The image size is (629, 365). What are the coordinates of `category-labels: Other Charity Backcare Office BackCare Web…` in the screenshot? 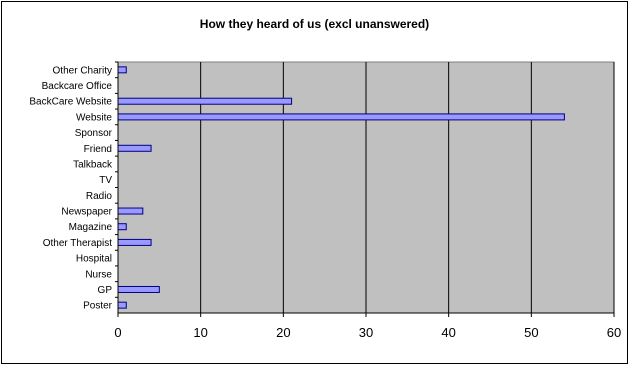 It's located at (73, 186).